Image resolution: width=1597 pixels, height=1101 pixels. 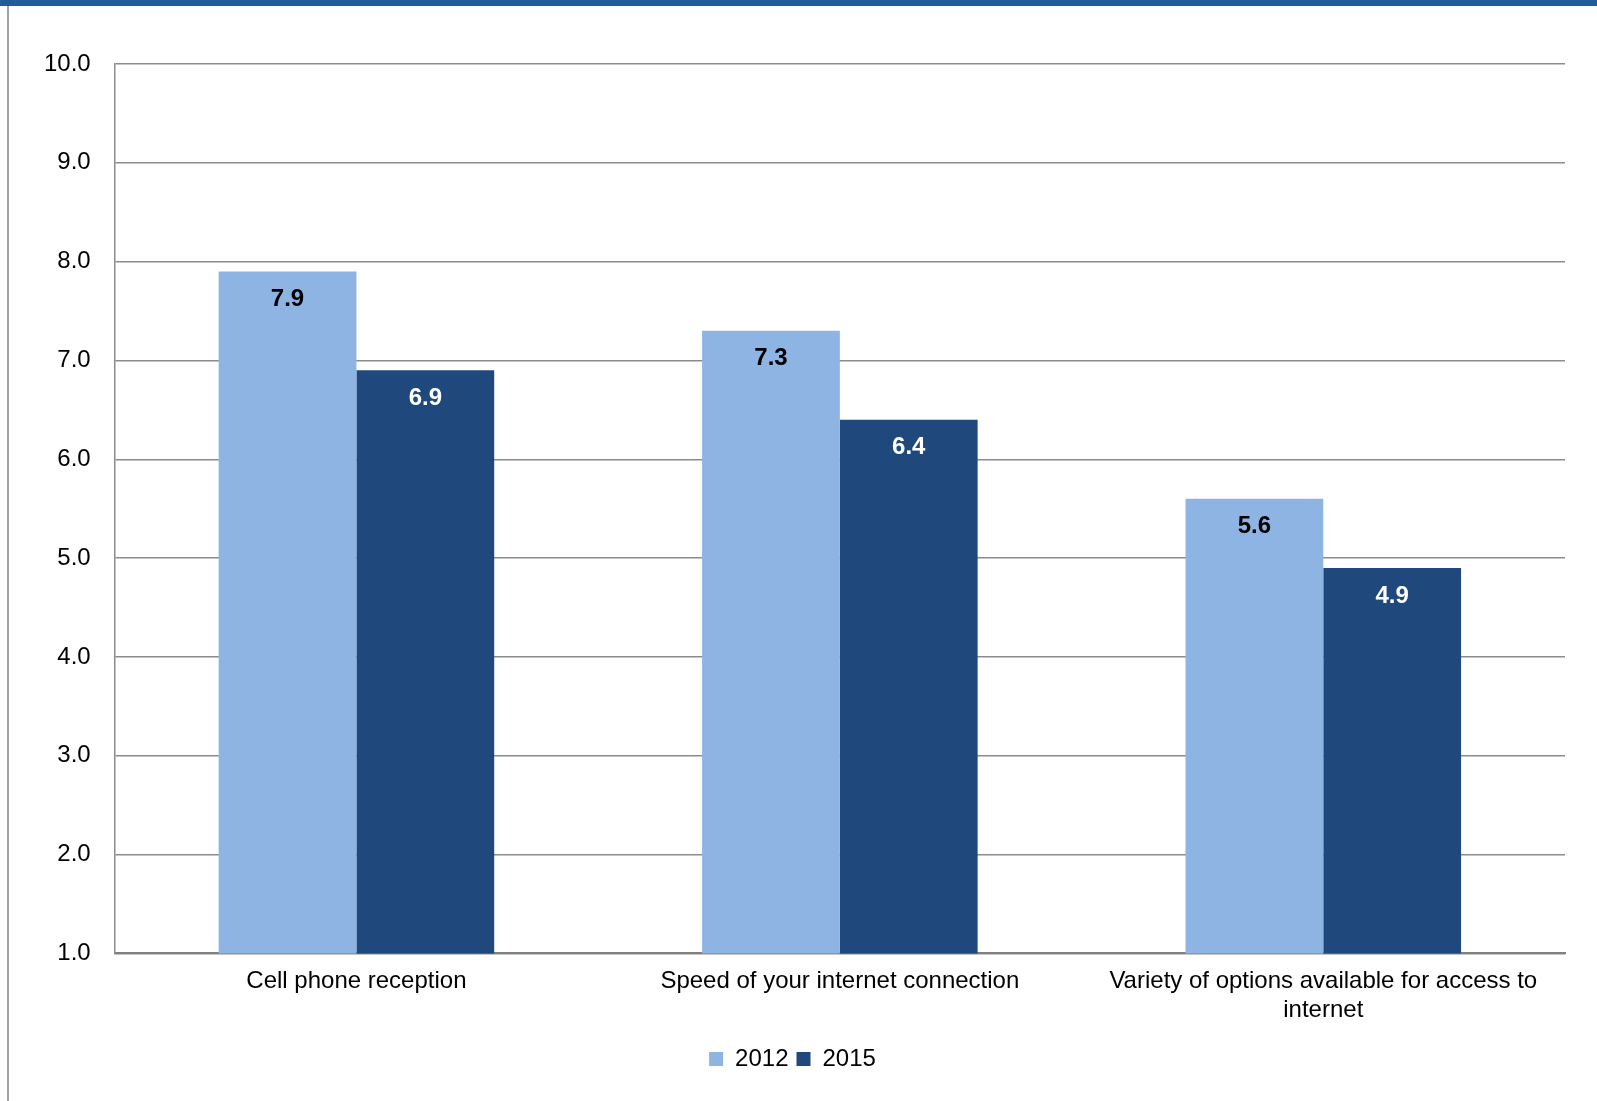 I want to click on y-tick-label: 7.0, so click(x=74, y=359).